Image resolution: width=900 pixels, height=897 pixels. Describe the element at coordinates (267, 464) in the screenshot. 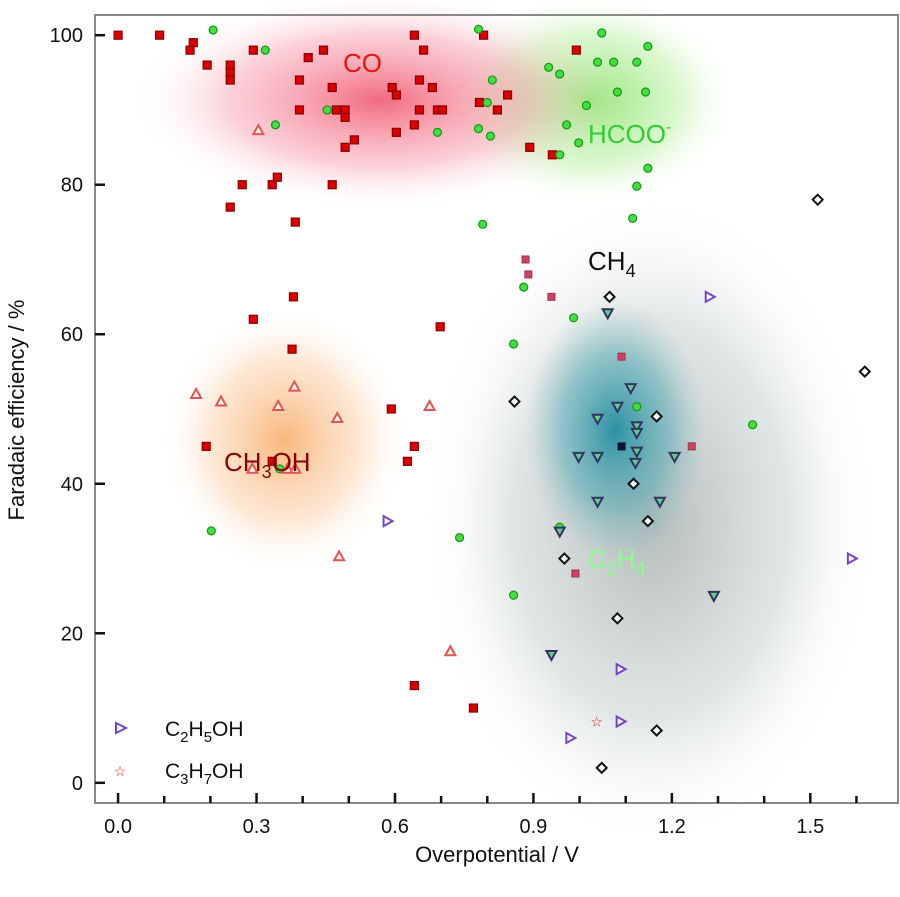

I see `annotation-ch3oh: CH3OH` at that location.